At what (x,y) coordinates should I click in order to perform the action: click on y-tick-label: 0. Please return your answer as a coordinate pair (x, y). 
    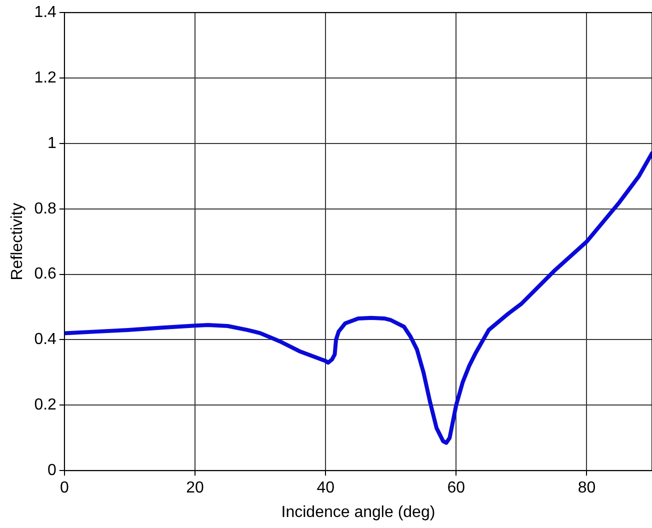
    Looking at the image, I should click on (52, 471).